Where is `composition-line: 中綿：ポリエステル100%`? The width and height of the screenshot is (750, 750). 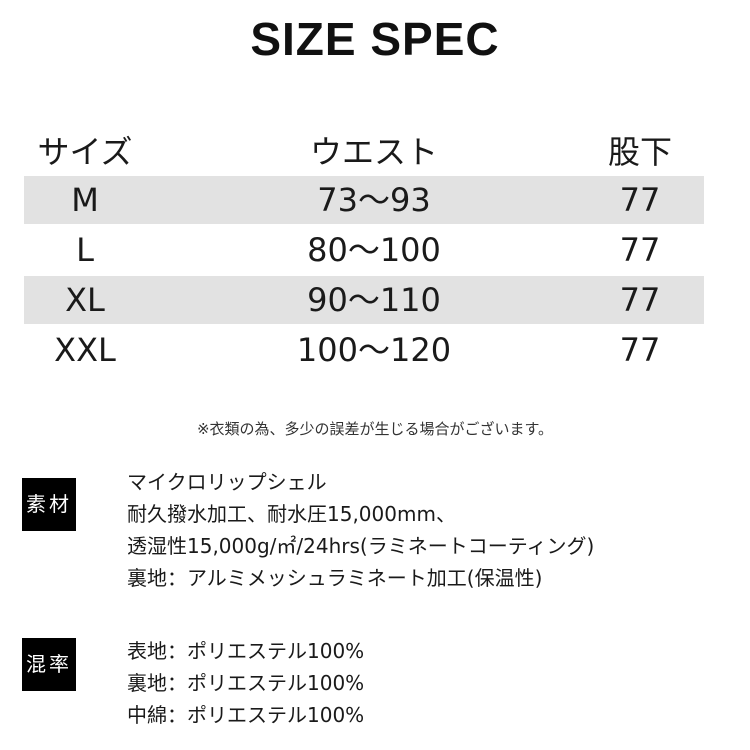 composition-line: 中綿：ポリエステル100% is located at coordinates (246, 715).